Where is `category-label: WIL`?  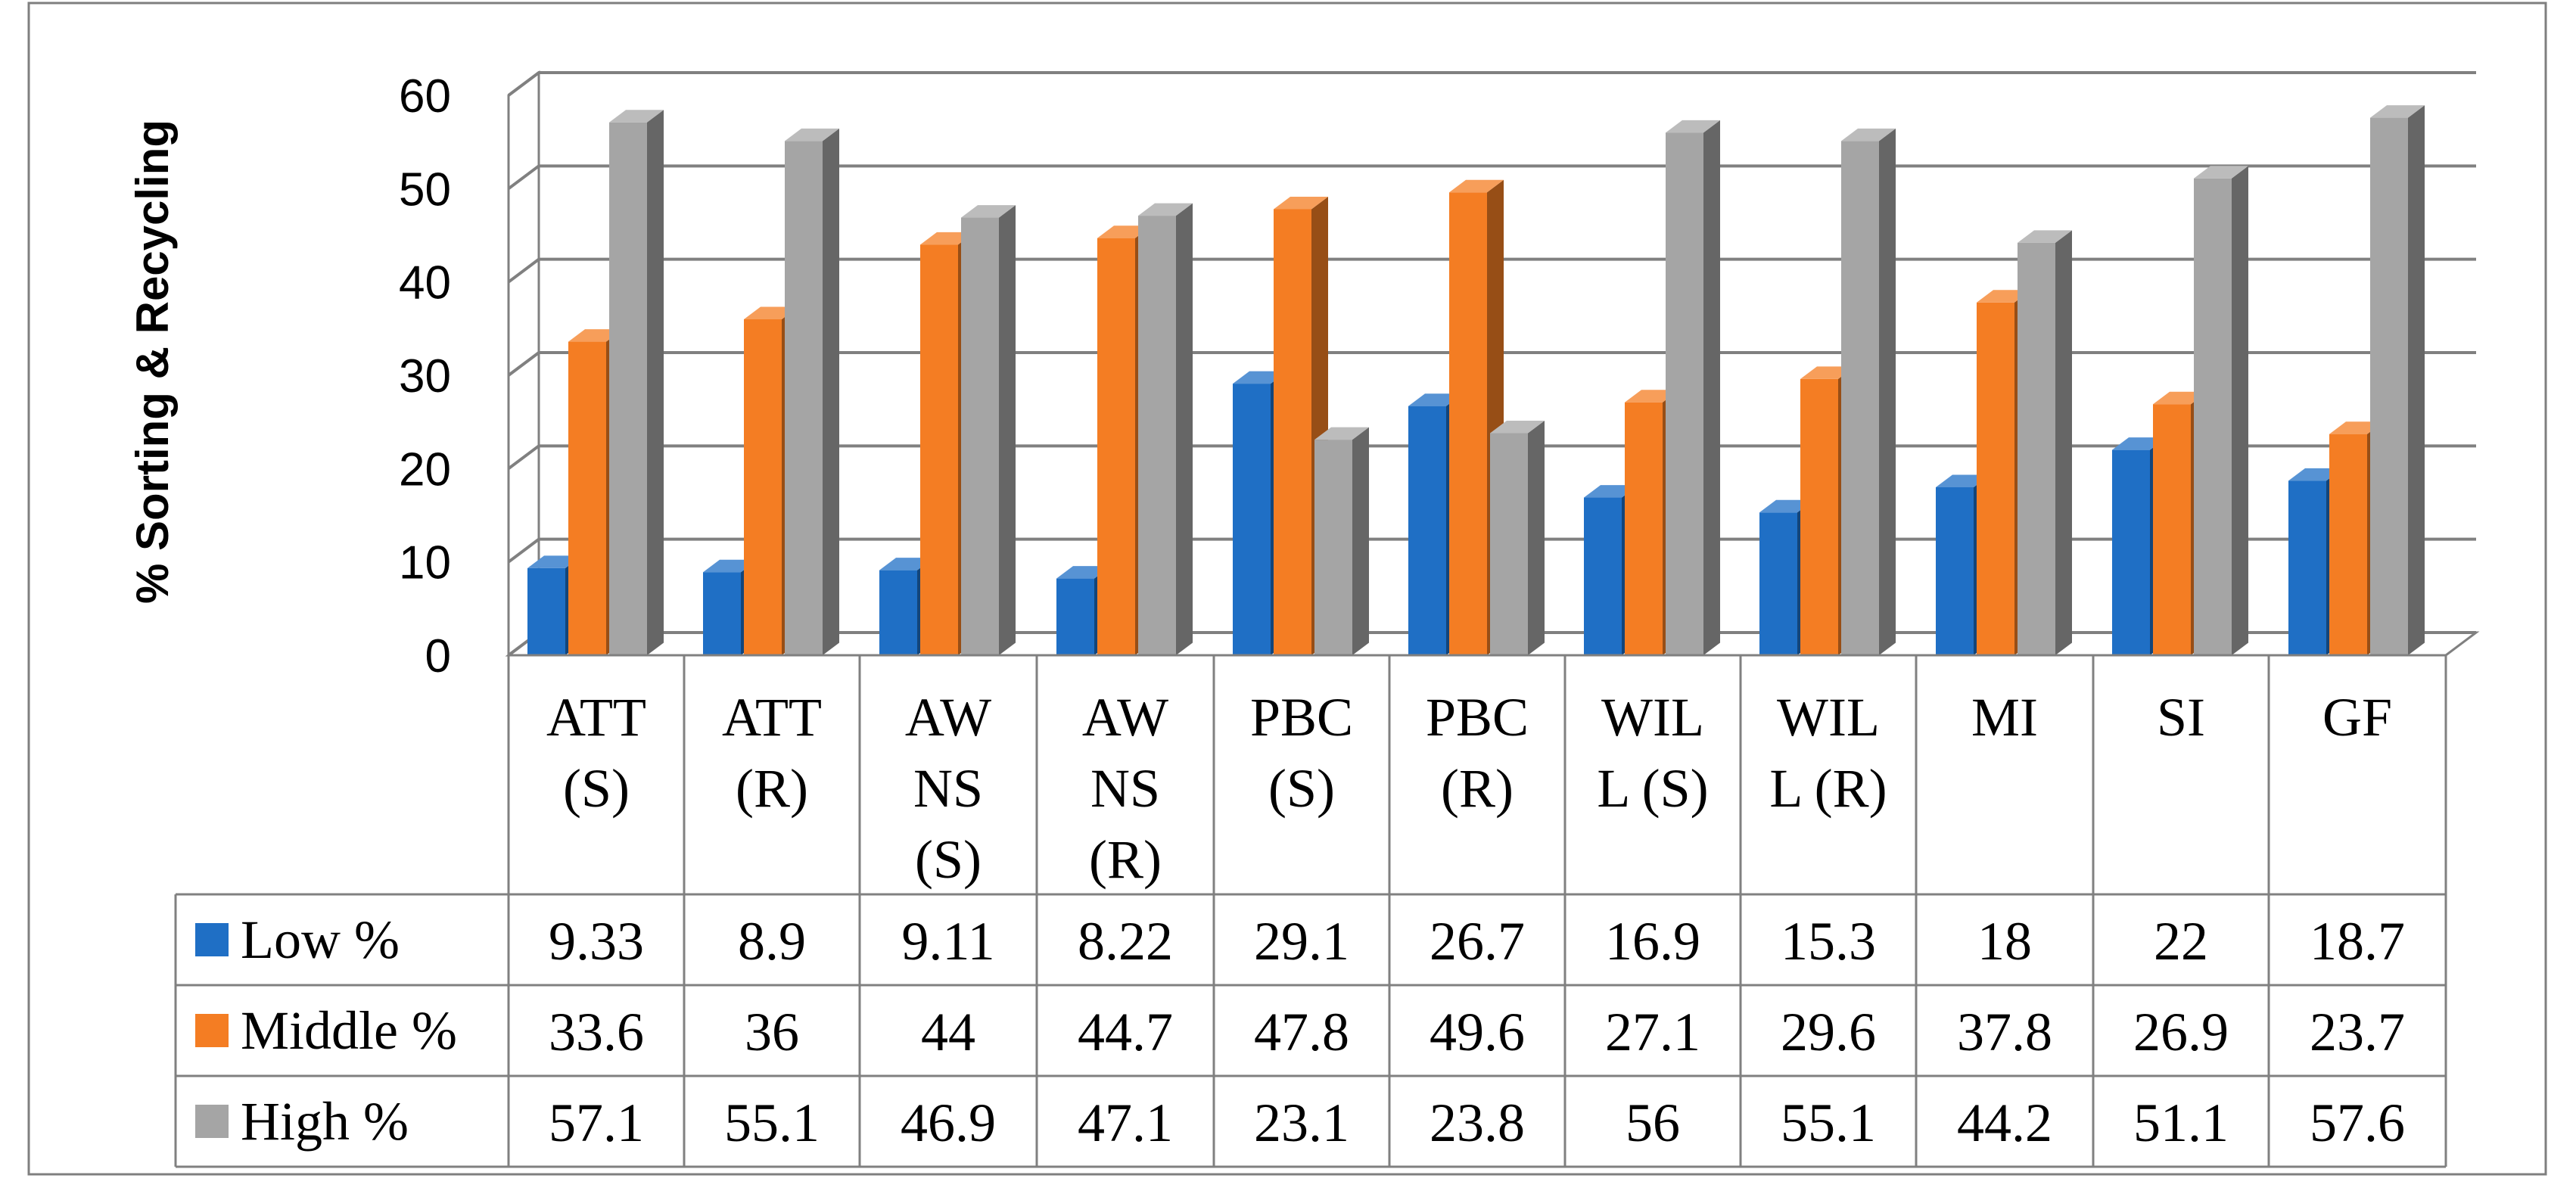 category-label: WIL is located at coordinates (1828, 717).